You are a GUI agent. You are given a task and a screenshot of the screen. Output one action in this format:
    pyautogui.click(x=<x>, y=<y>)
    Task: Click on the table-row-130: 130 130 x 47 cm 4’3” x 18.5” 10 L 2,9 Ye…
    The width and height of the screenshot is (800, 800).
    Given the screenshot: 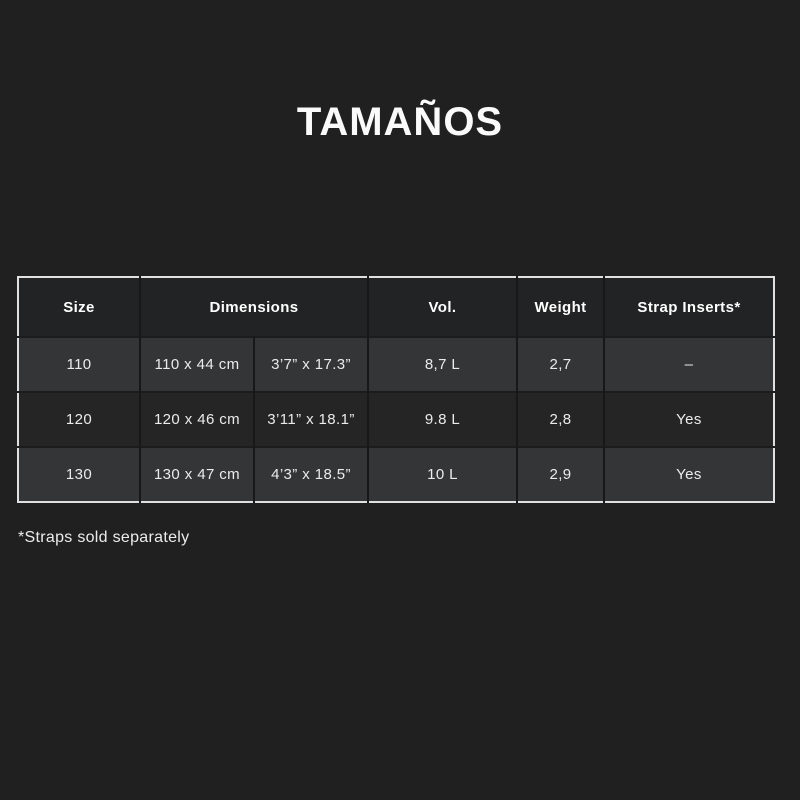 What is the action you would take?
    pyautogui.click(x=396, y=474)
    